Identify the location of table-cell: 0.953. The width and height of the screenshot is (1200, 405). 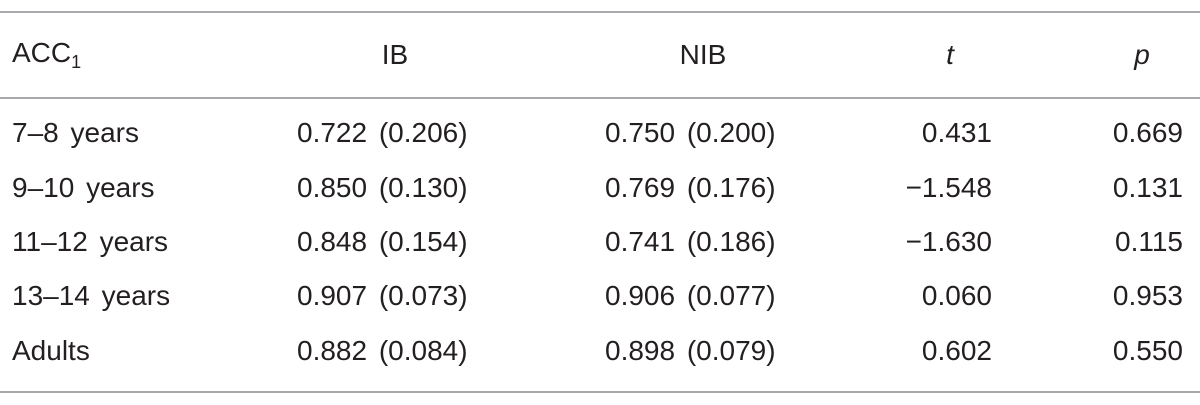
(1147, 295).